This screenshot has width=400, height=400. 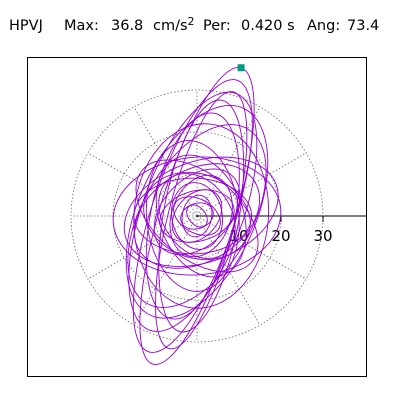 I want to click on peak-marks, so click(x=241, y=68).